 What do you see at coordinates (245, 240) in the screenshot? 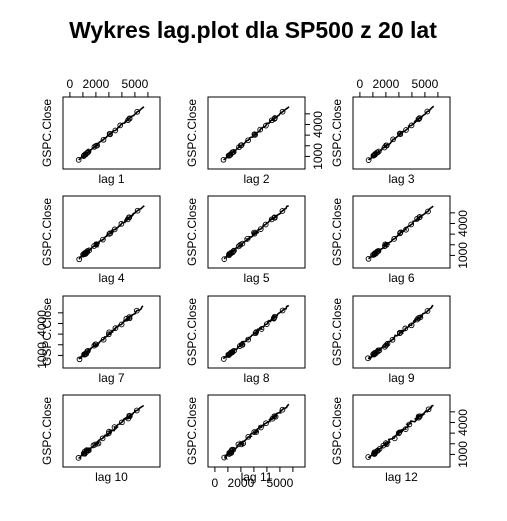
I see `lag-panel-5: lag 5 GSPC.Close` at bounding box center [245, 240].